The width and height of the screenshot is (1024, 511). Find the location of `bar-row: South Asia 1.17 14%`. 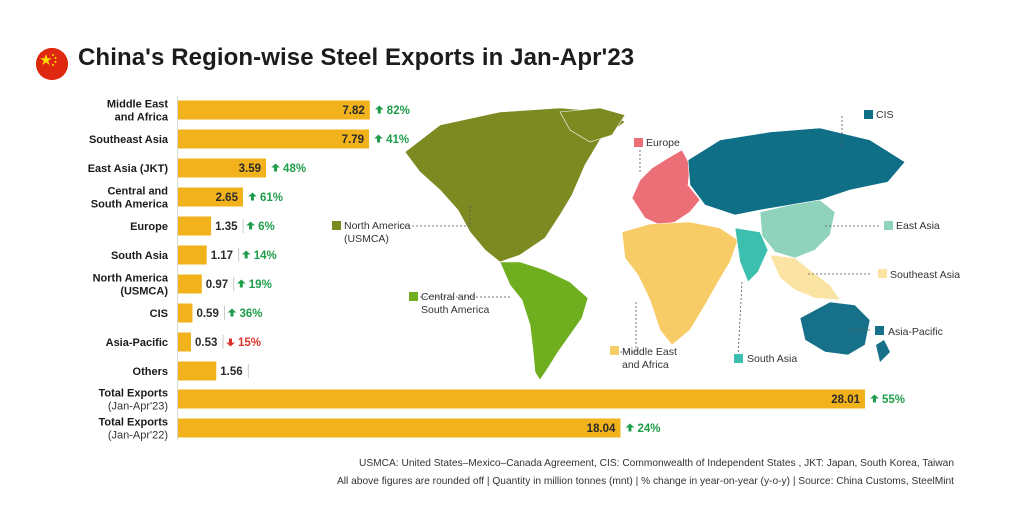

bar-row: South Asia 1.17 14% is located at coordinates (194, 255).